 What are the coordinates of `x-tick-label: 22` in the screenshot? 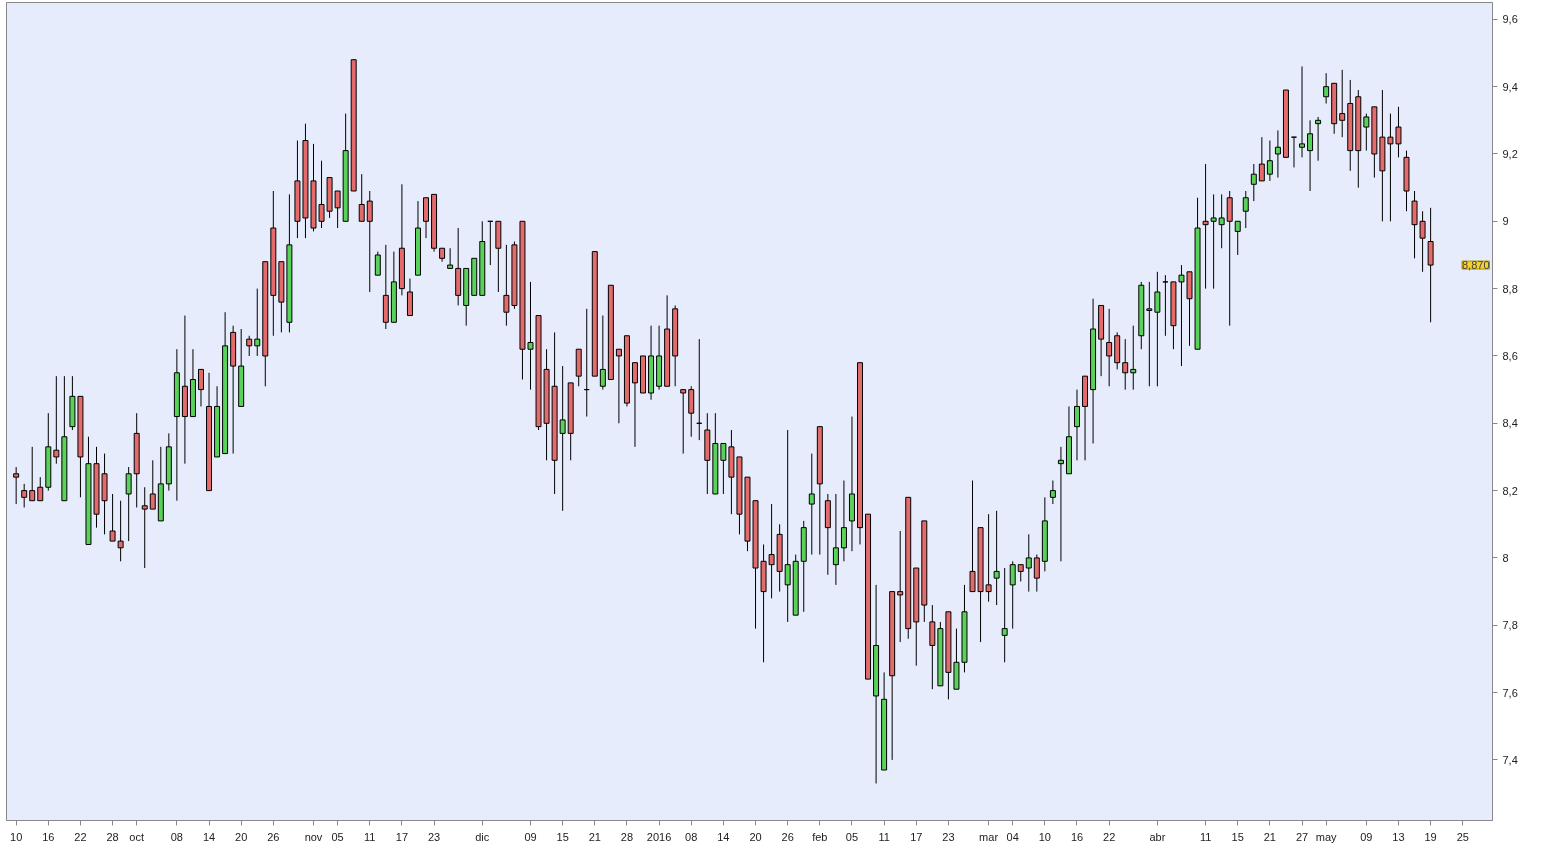 It's located at (80, 836).